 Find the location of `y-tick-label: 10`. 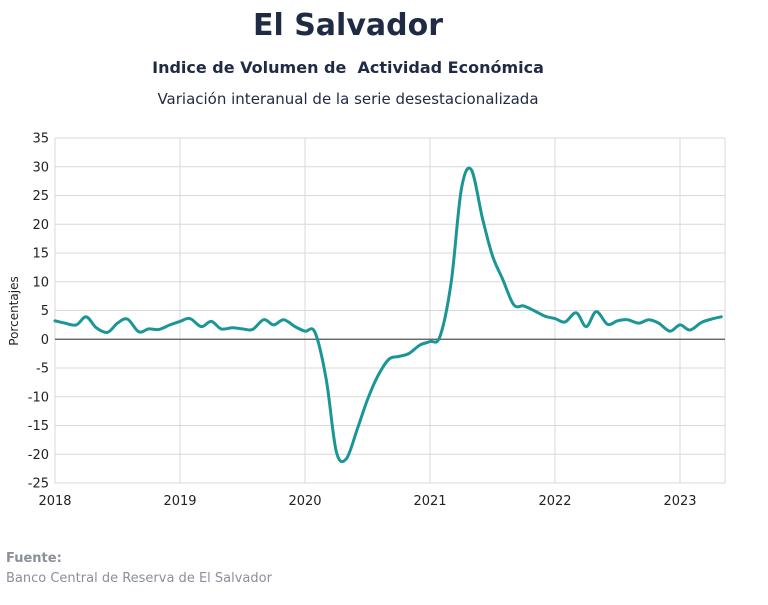

y-tick-label: 10 is located at coordinates (40, 282).